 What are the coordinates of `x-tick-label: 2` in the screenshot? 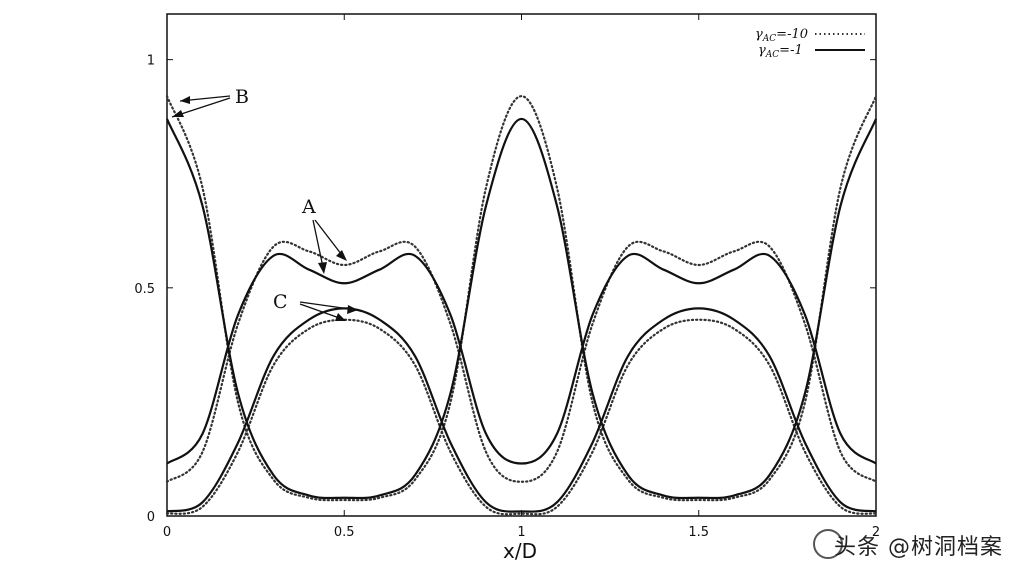 It's located at (876, 532).